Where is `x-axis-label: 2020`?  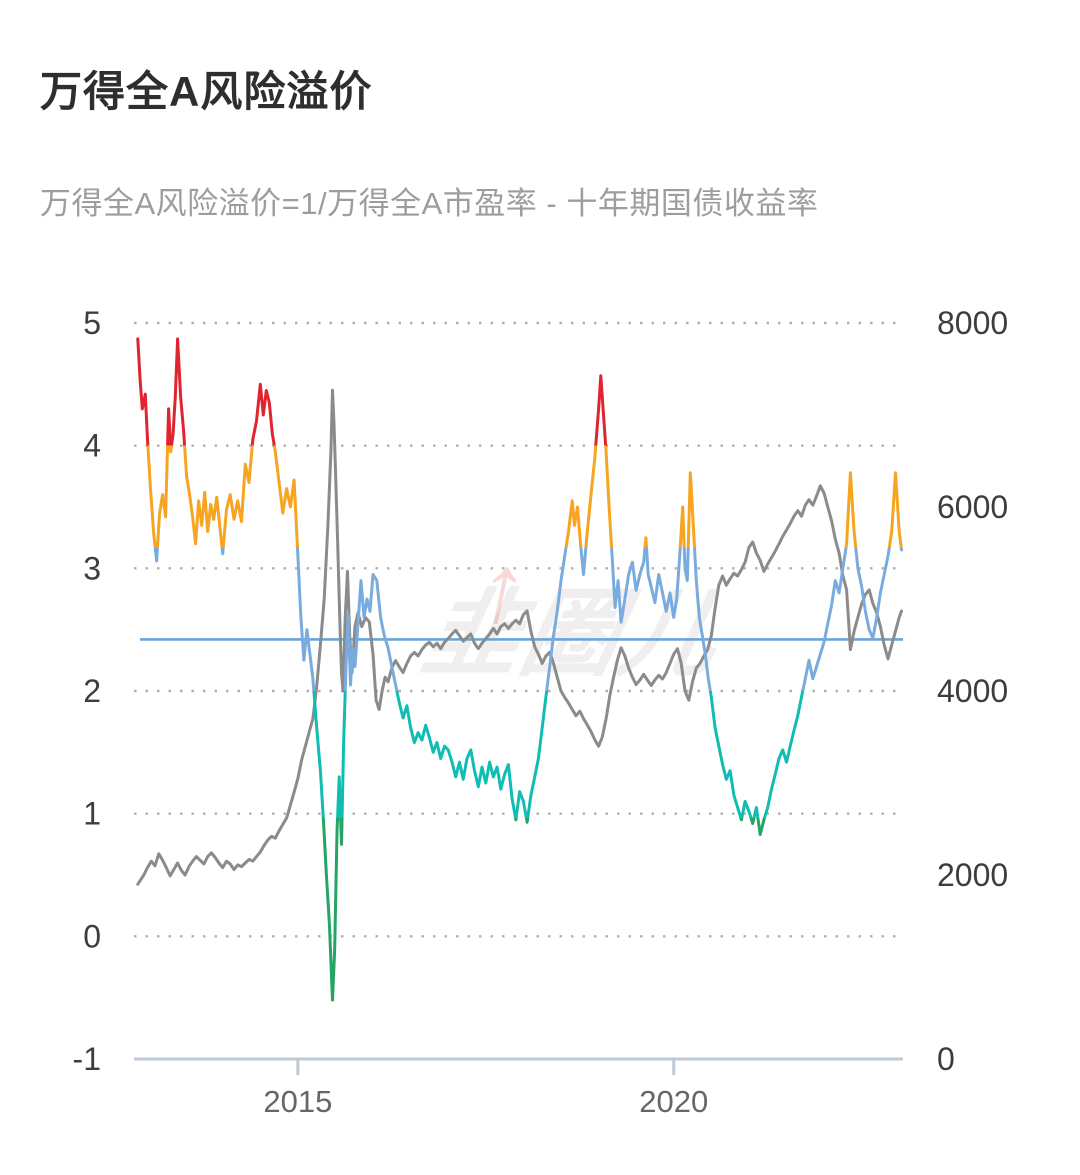
x-axis-label: 2020 is located at coordinates (673, 1101).